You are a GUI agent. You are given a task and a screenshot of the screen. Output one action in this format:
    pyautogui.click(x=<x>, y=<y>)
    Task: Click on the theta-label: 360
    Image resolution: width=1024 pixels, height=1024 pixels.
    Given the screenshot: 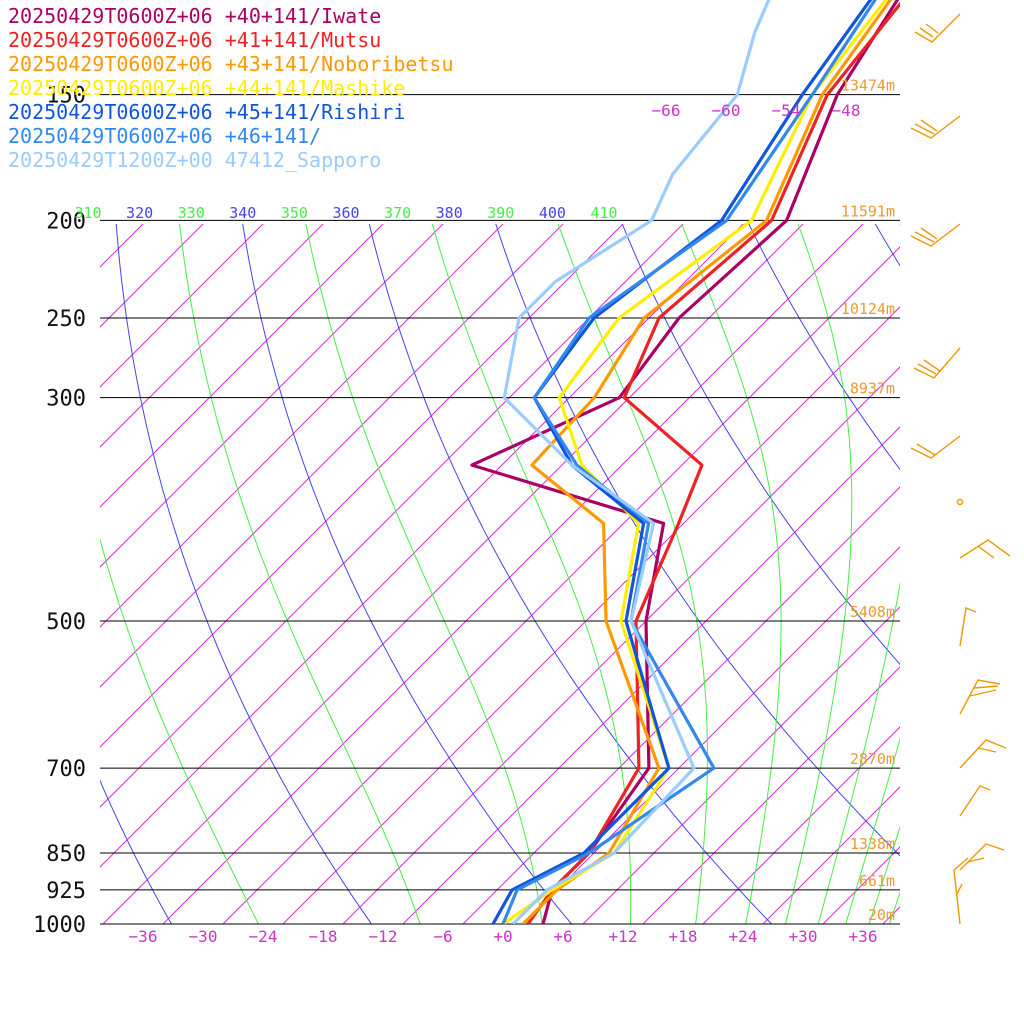 What is the action you would take?
    pyautogui.click(x=345, y=213)
    